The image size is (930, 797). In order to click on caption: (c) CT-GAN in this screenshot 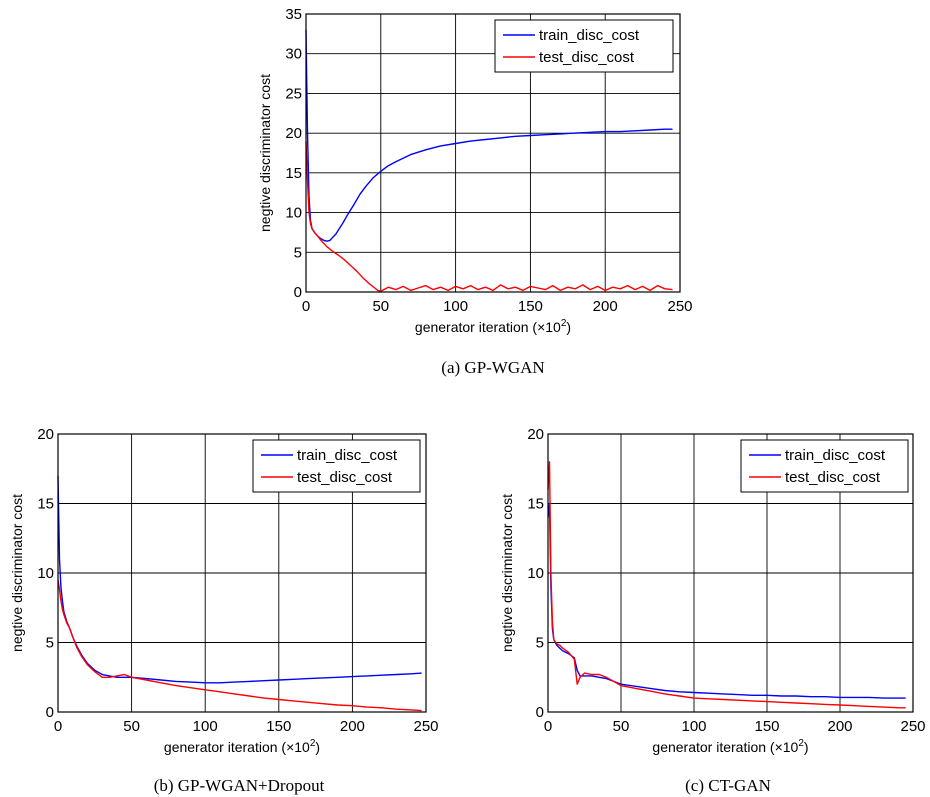, I will do `click(728, 785)`.